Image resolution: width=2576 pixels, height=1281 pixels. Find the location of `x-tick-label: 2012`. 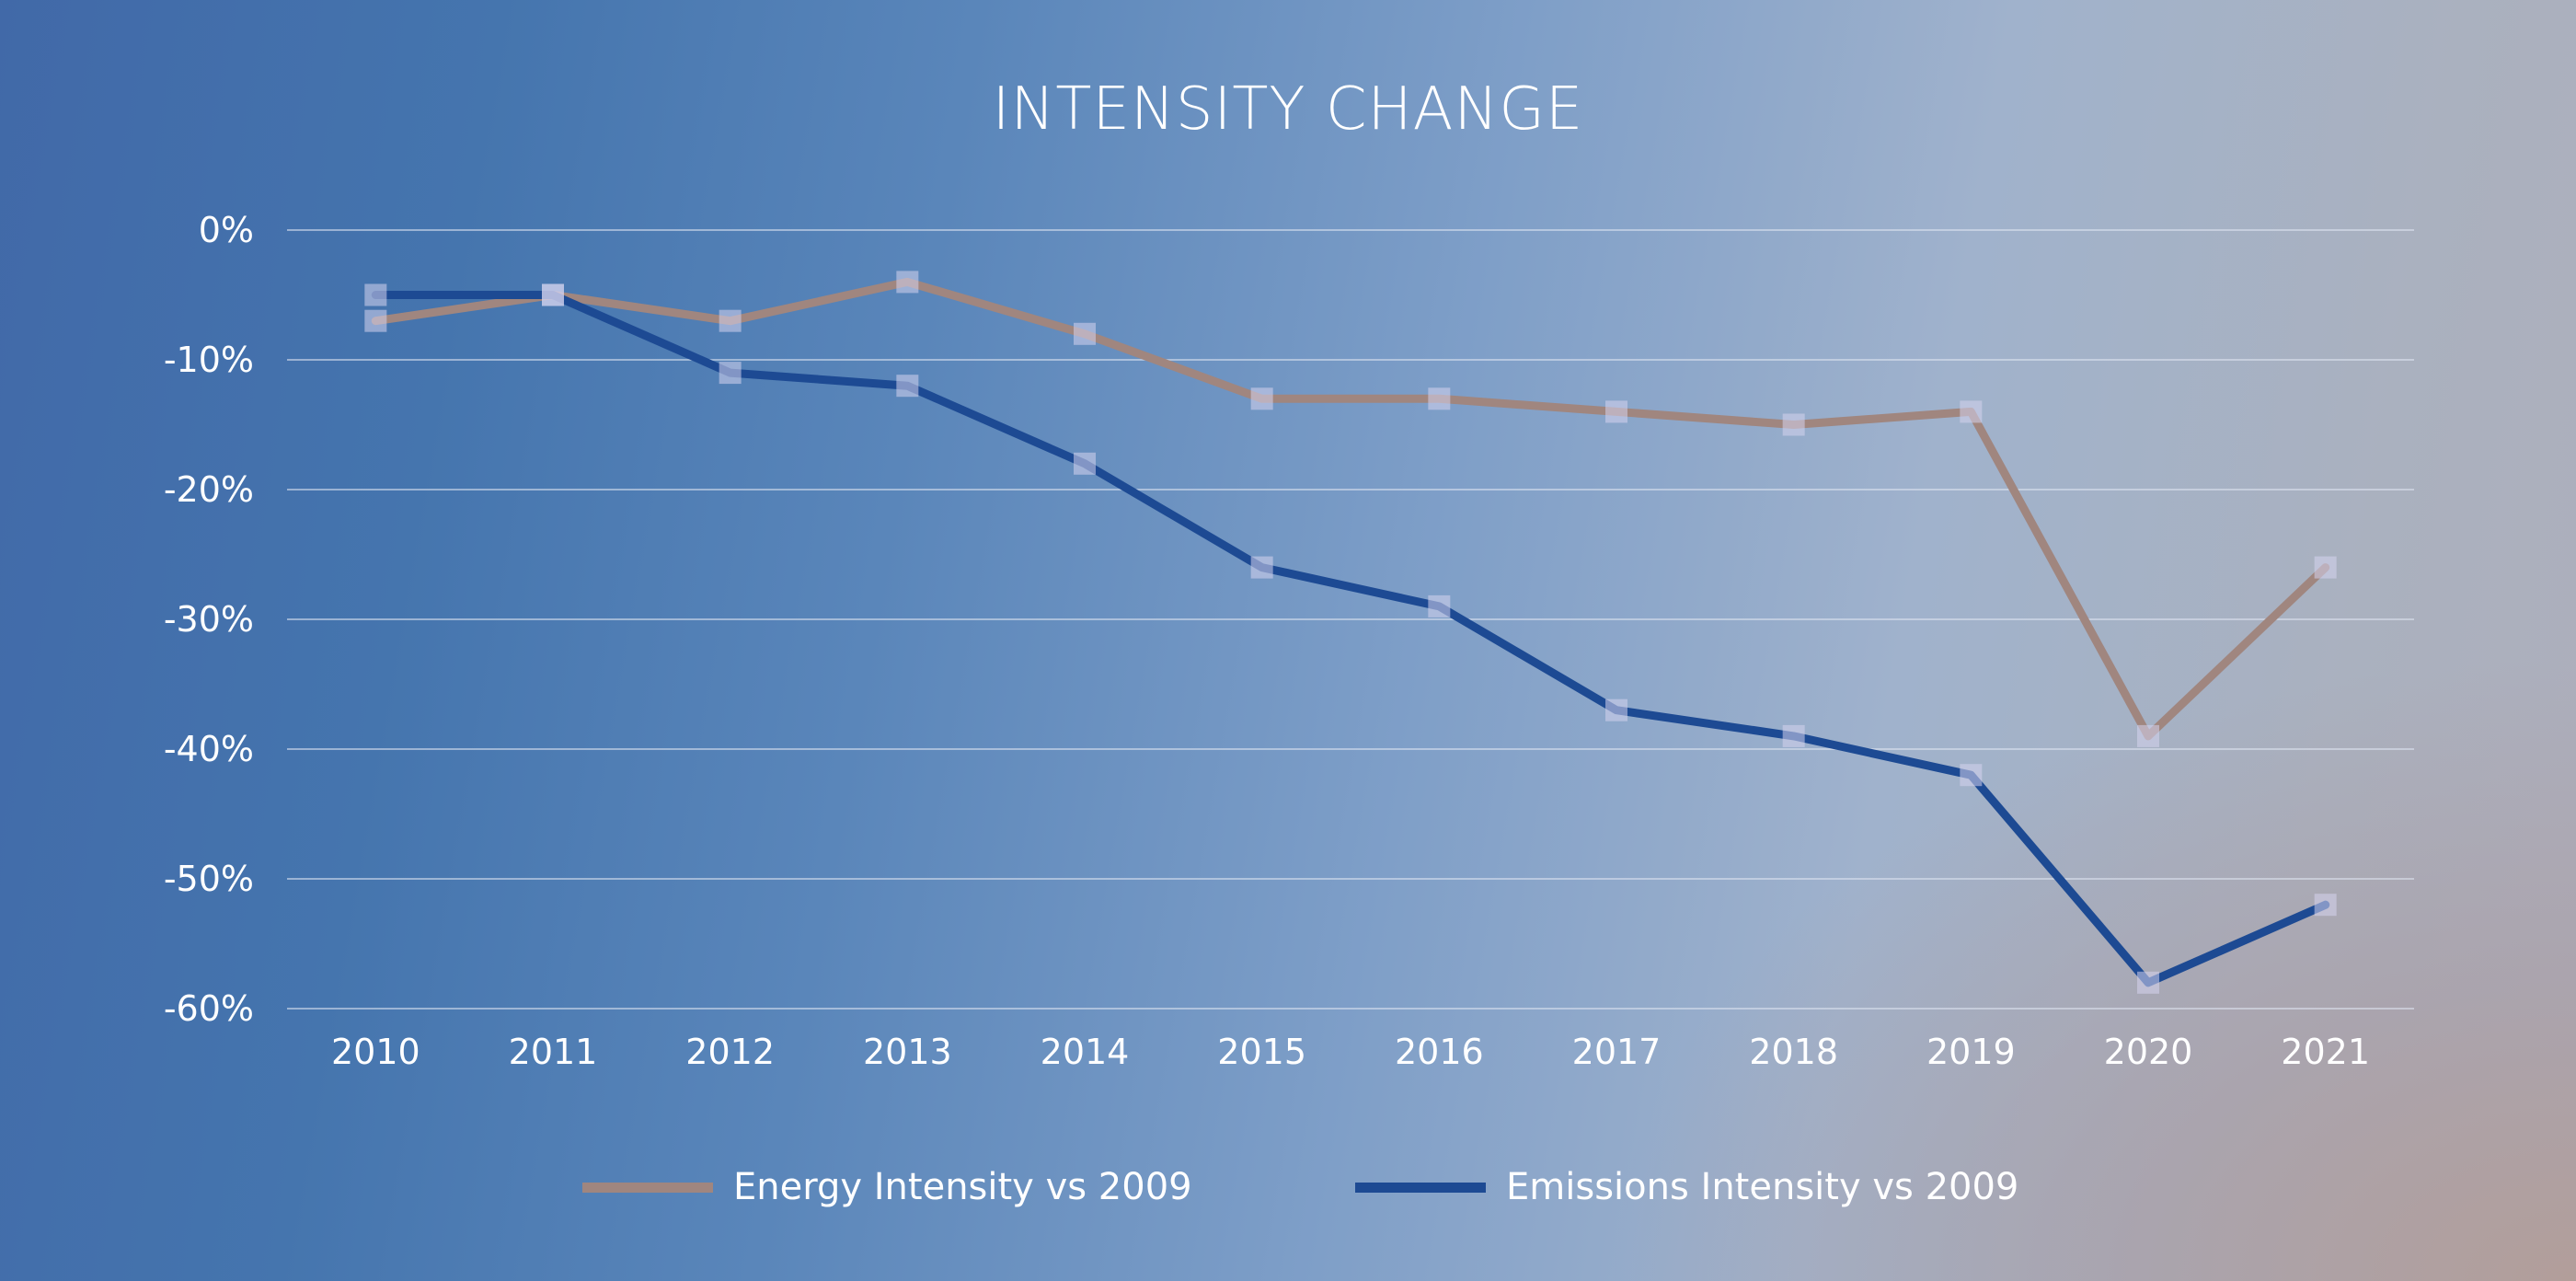

x-tick-label: 2012 is located at coordinates (730, 1052).